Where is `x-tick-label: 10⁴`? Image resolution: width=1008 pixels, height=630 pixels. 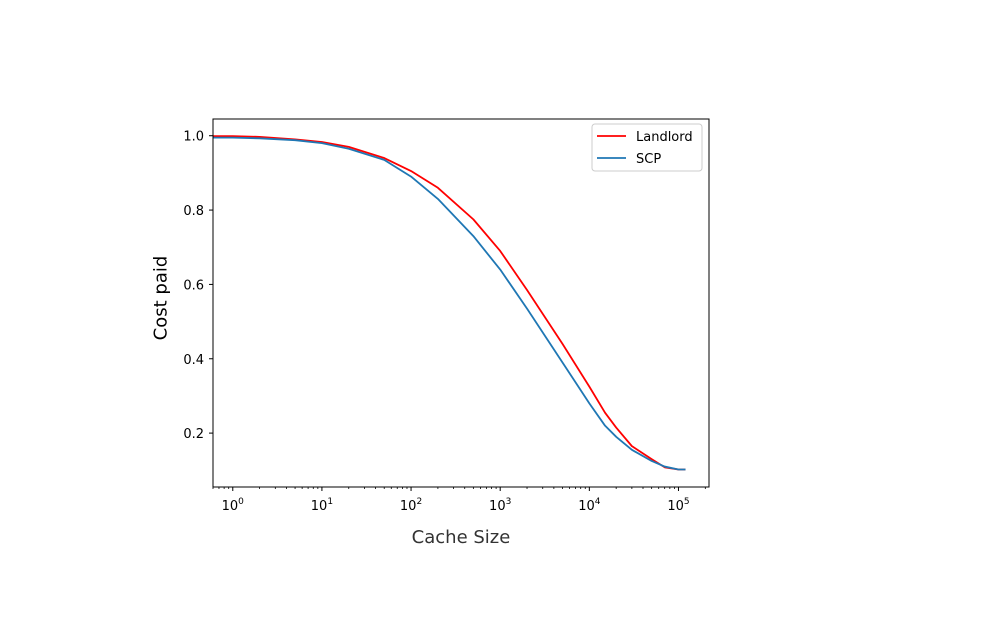 x-tick-label: 10⁴ is located at coordinates (589, 505).